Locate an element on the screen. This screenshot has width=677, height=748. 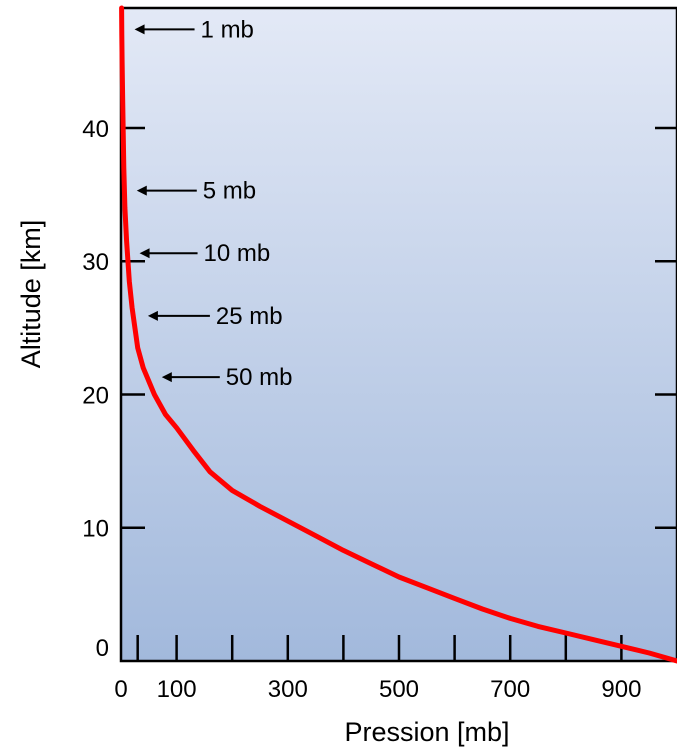
x-tick-label: 100 is located at coordinates (177, 689).